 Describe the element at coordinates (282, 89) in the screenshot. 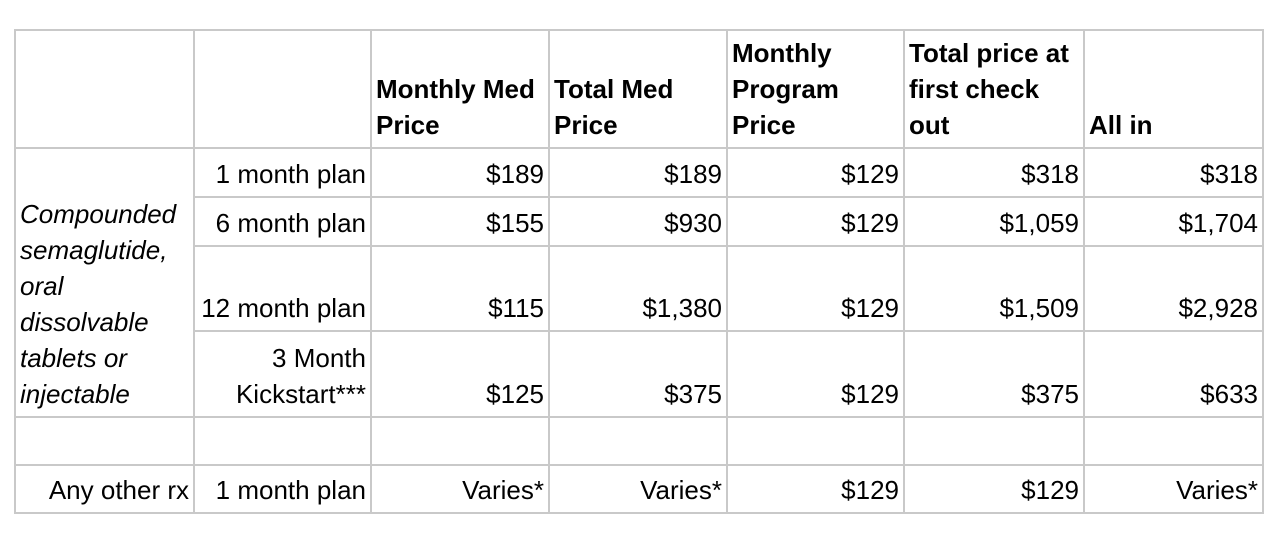

I see `header-cell-plan-blank` at that location.